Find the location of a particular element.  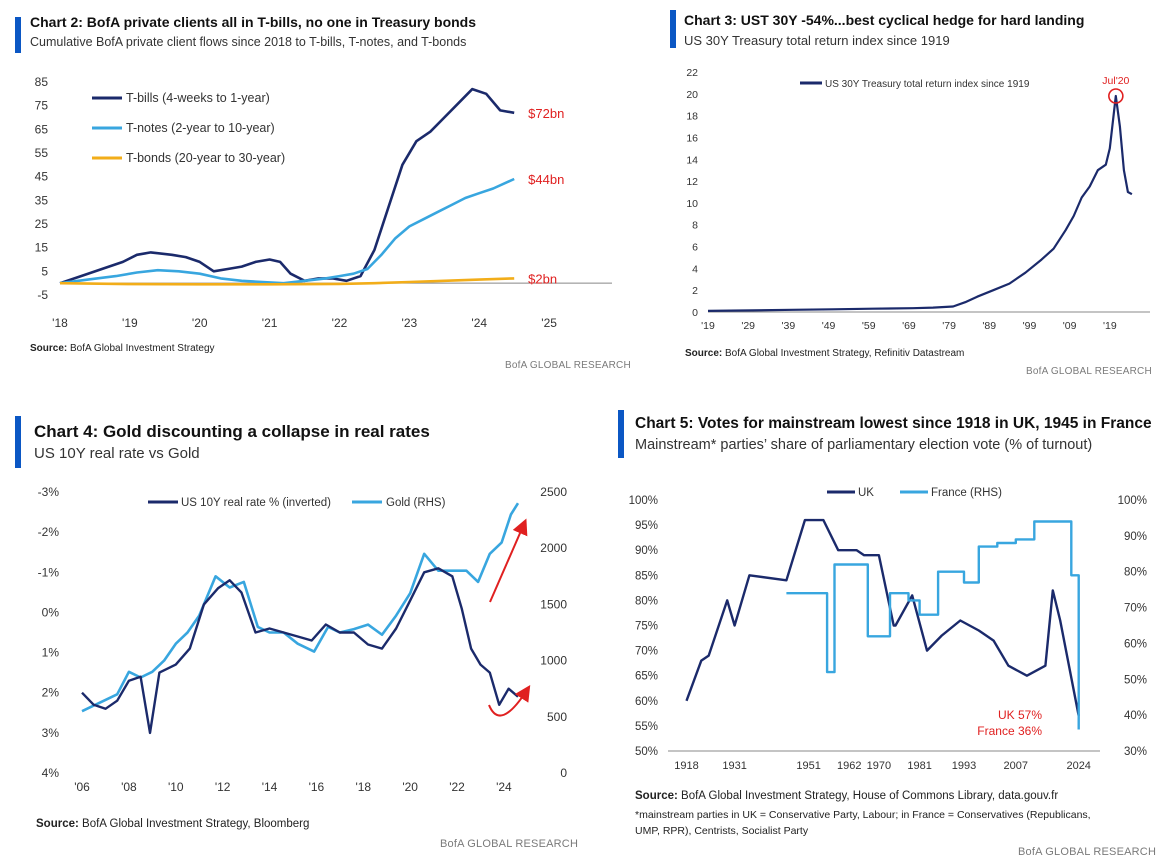

chart4-ytick-right-label: 2000 is located at coordinates (553, 548).